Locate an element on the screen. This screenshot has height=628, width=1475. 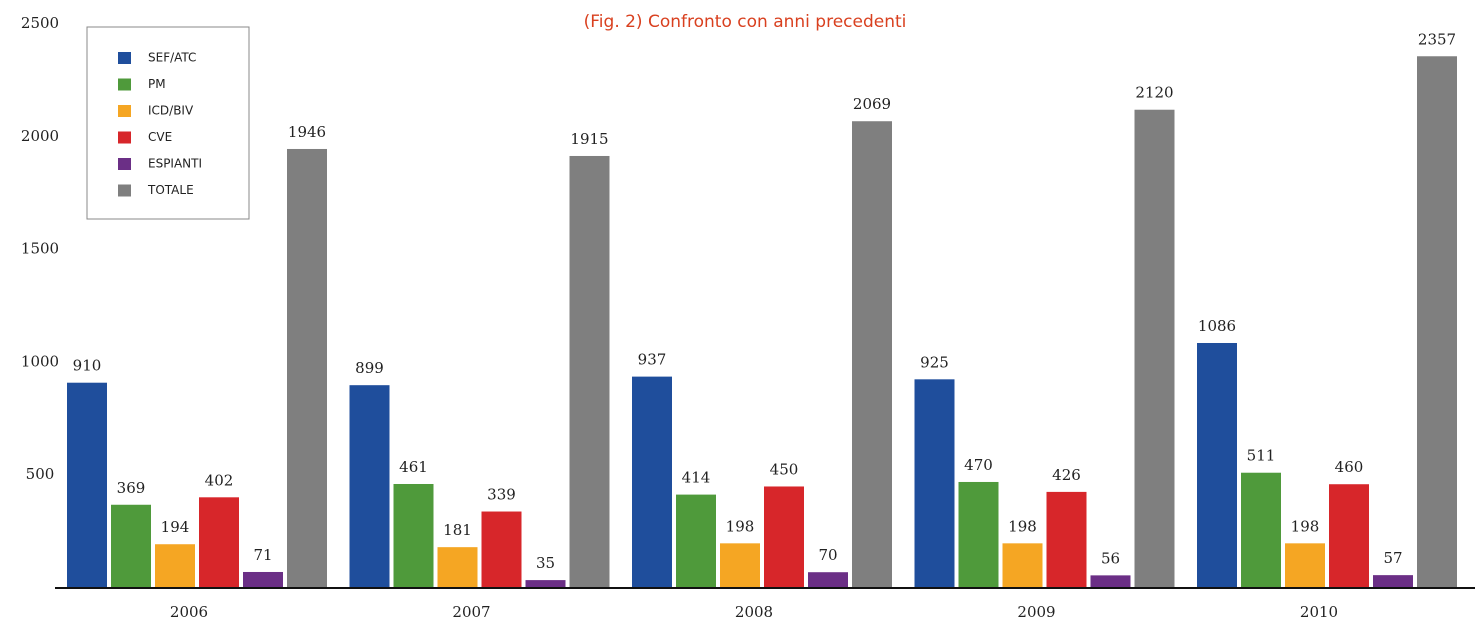
value-label: 71 is located at coordinates (262, 555).